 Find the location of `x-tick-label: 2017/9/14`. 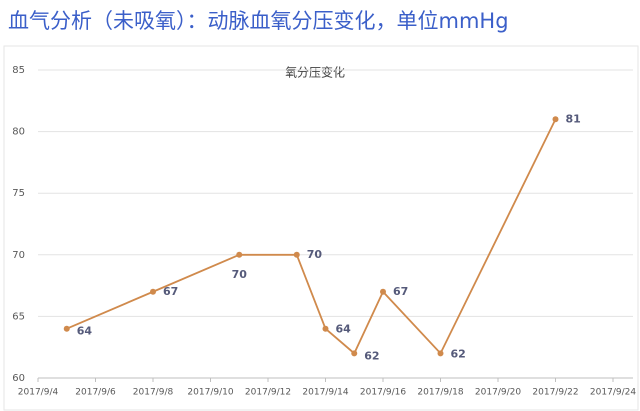

x-tick-label: 2017/9/14 is located at coordinates (325, 393).